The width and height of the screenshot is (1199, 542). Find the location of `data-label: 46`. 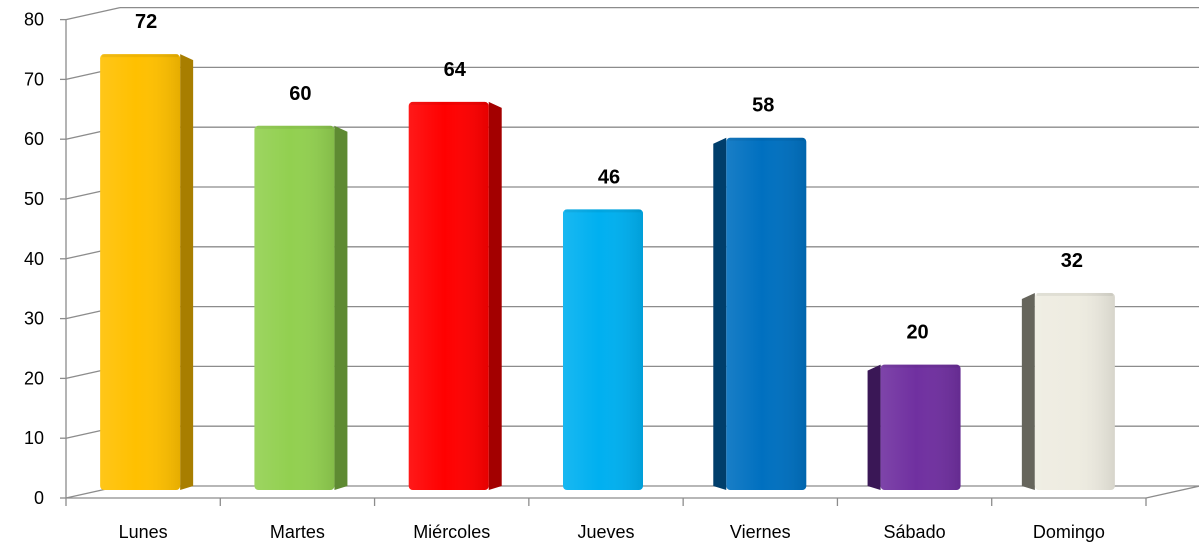

data-label: 46 is located at coordinates (609, 177).